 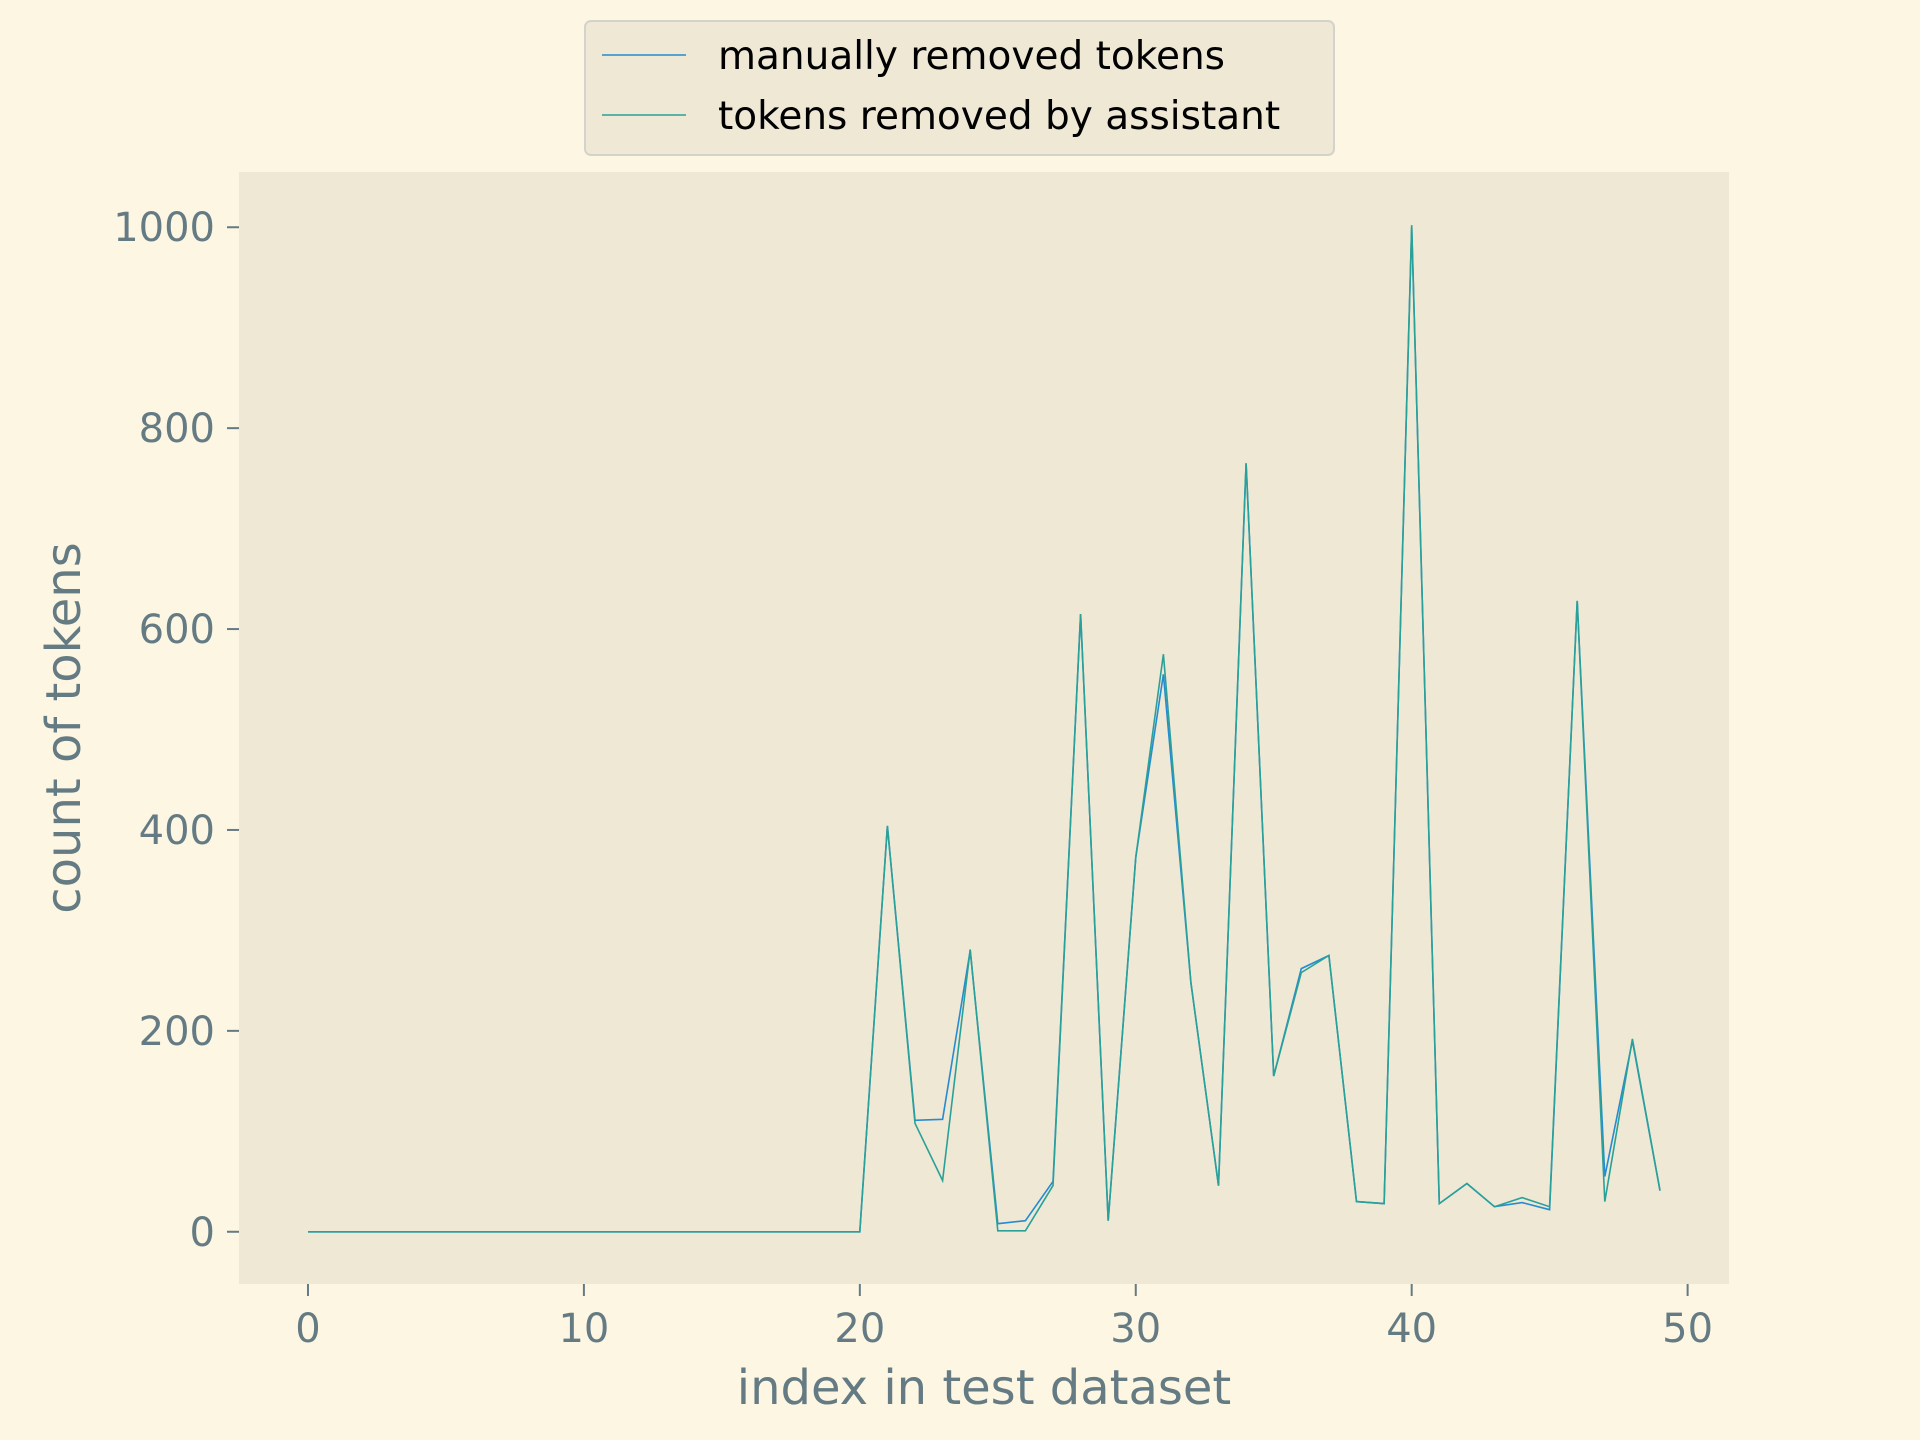 What do you see at coordinates (177, 831) in the screenshot?
I see `y-tick-label: 400` at bounding box center [177, 831].